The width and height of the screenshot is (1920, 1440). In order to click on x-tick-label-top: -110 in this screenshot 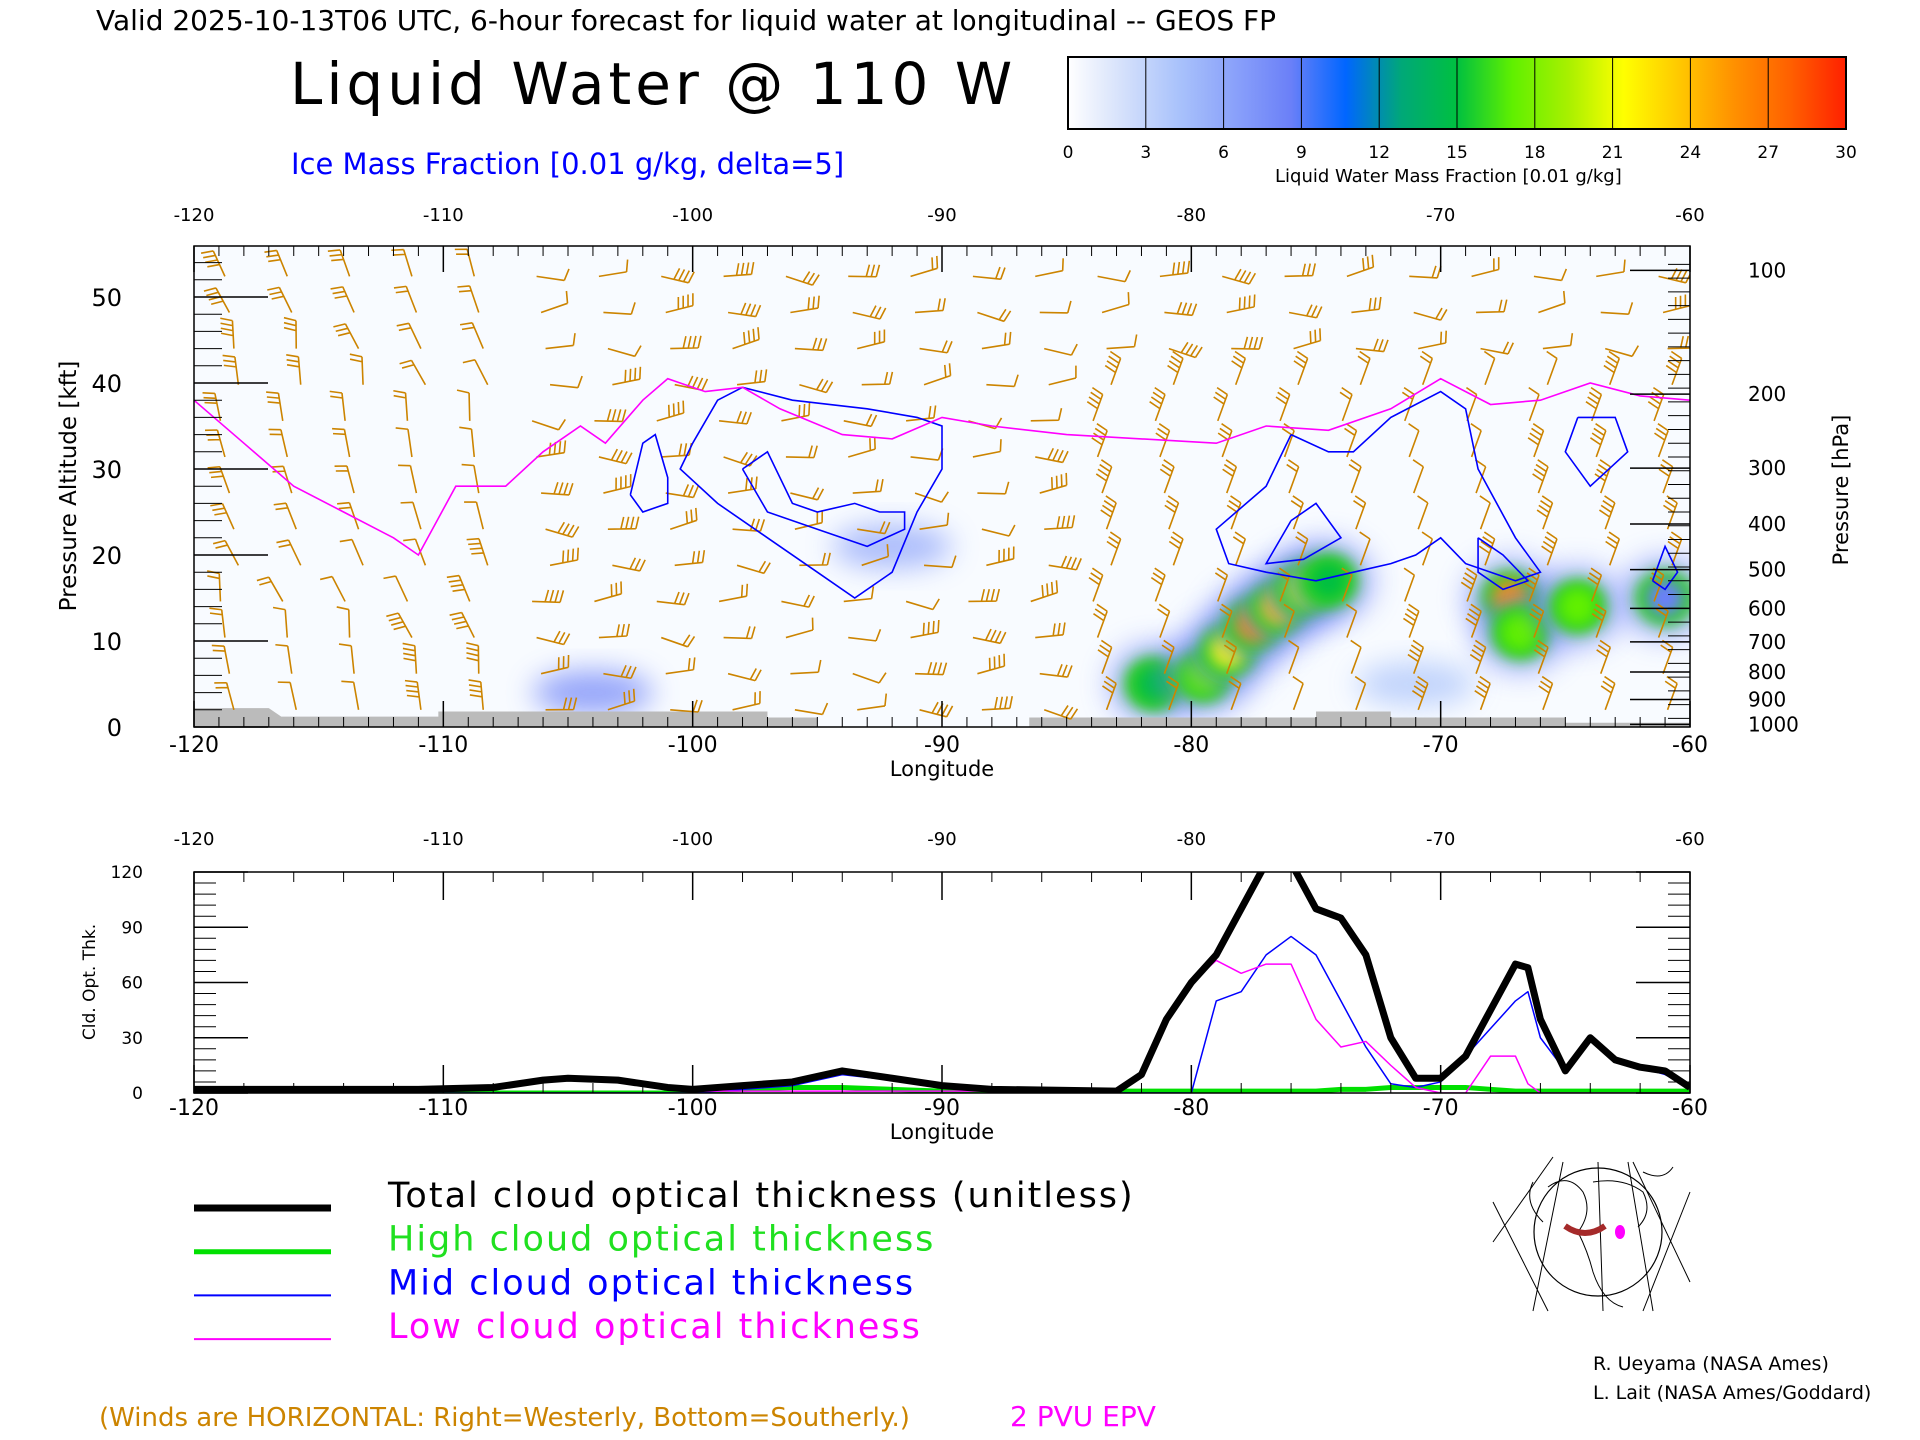, I will do `click(443, 215)`.